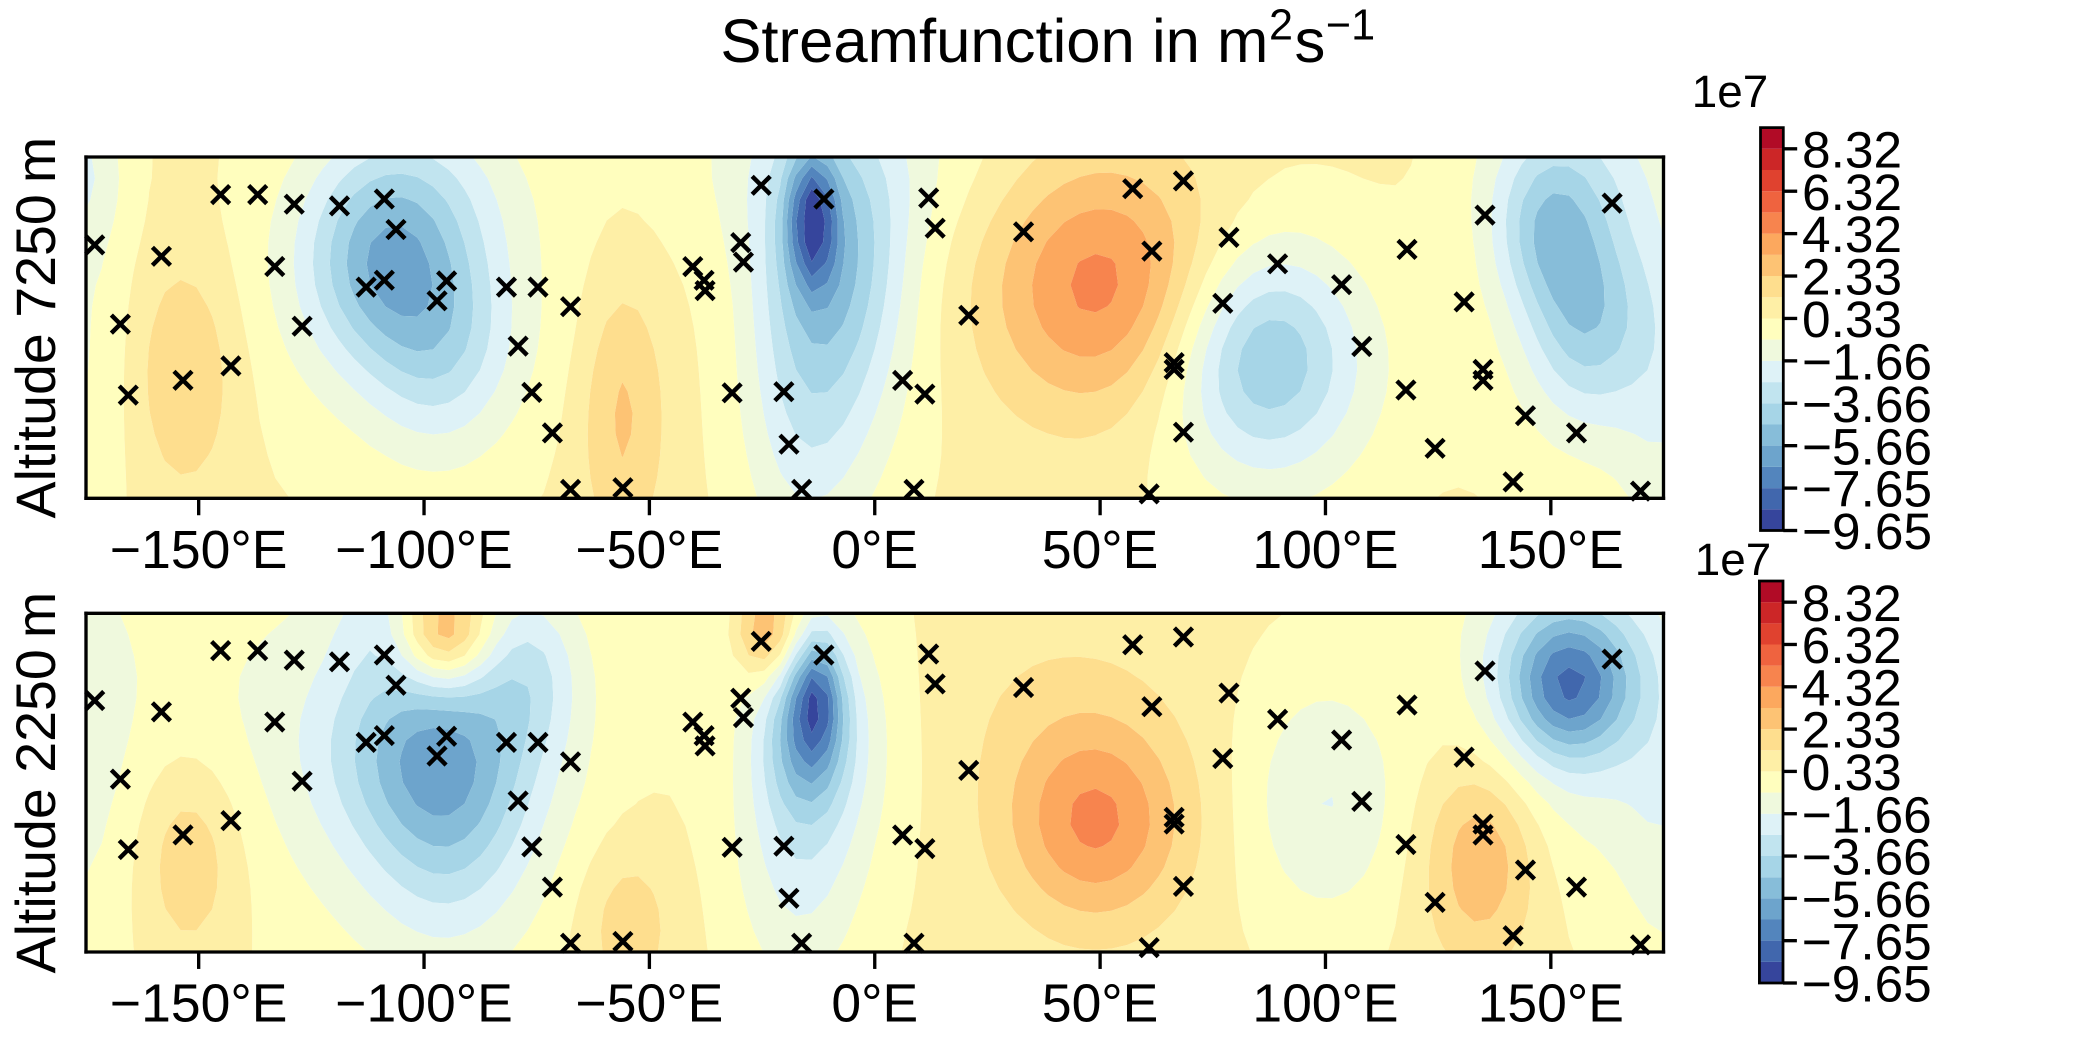  I want to click on svg-text: Altitude 7250 m, so click(36, 328).